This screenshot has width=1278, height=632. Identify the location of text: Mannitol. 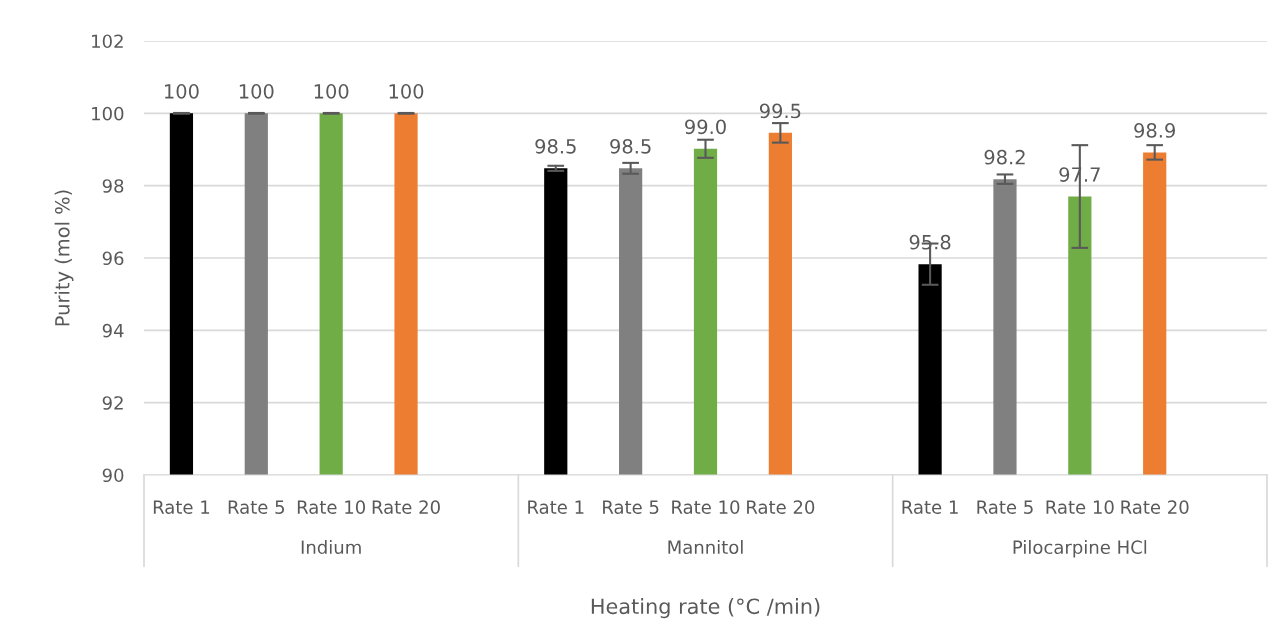
(705, 547).